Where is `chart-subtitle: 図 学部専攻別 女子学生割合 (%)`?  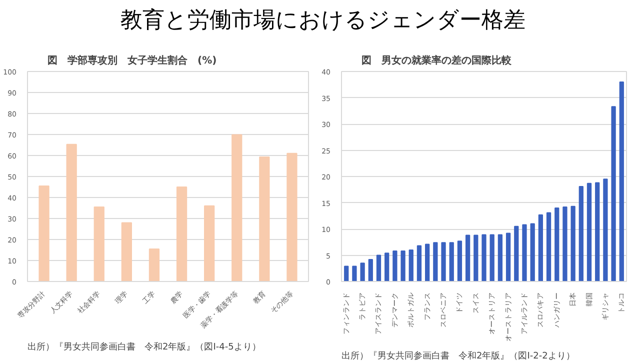
chart-subtitle: 図 学部専攻別 女子学生割合 (%) is located at coordinates (132, 60).